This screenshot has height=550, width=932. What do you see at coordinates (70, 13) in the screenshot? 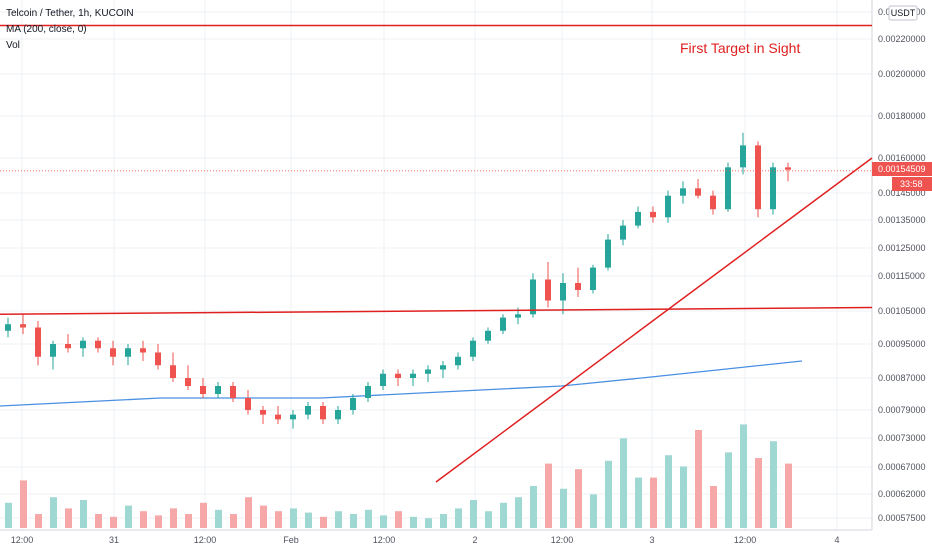
I see `chart-title: Telcoin / Tether, 1h, KUCOIN` at bounding box center [70, 13].